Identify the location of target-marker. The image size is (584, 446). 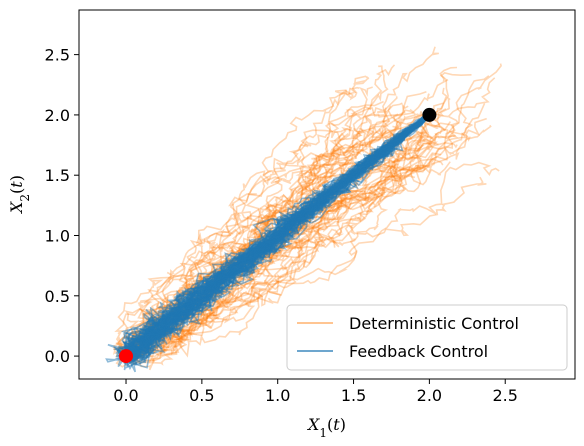
(429, 114).